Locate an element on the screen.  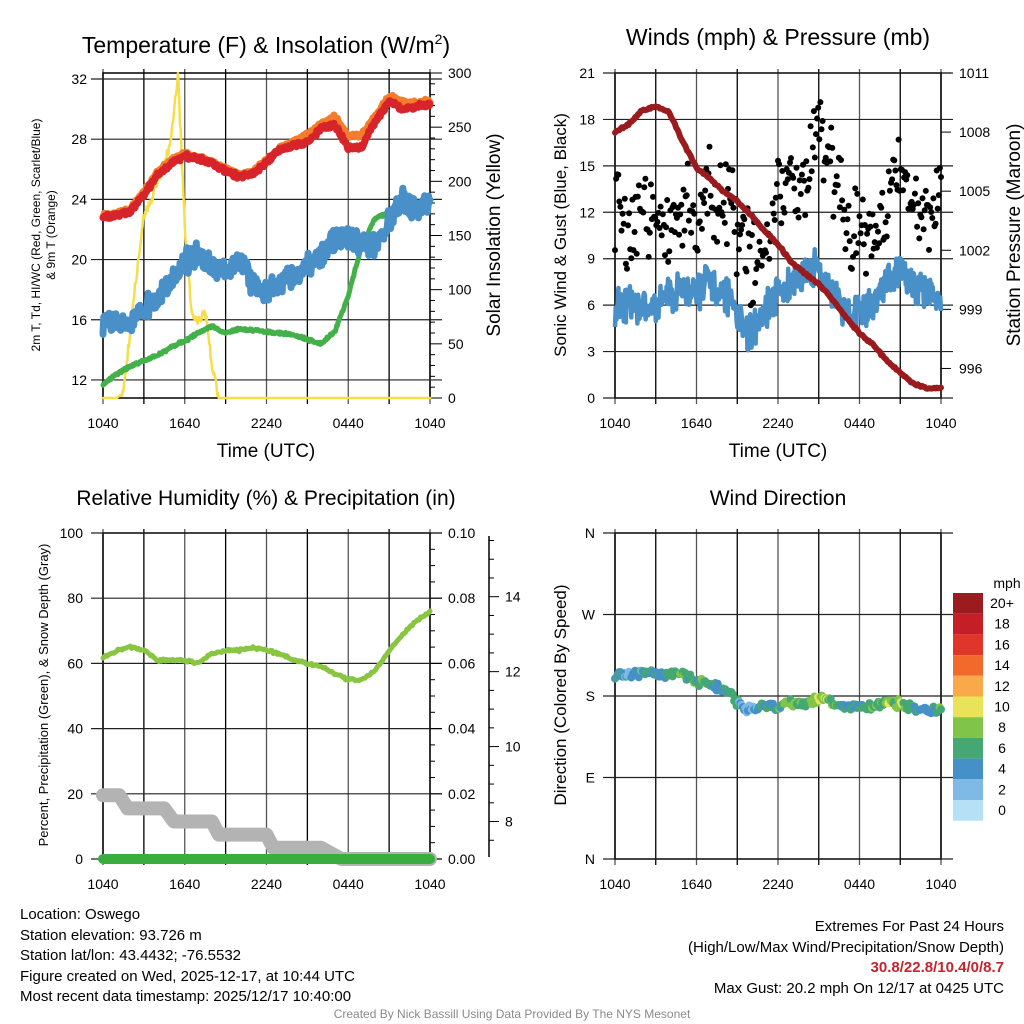
y-tick-label-left: 0 is located at coordinates (79, 859).